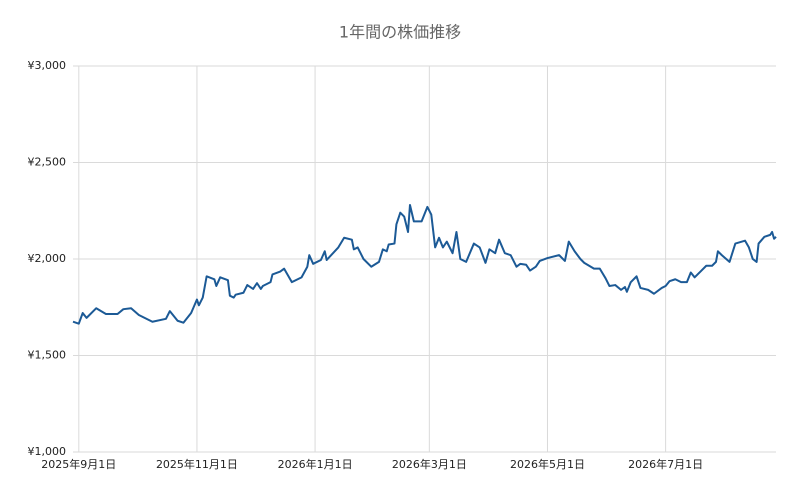  What do you see at coordinates (400, 32) in the screenshot?
I see `chart-title: 1年間の株価推移` at bounding box center [400, 32].